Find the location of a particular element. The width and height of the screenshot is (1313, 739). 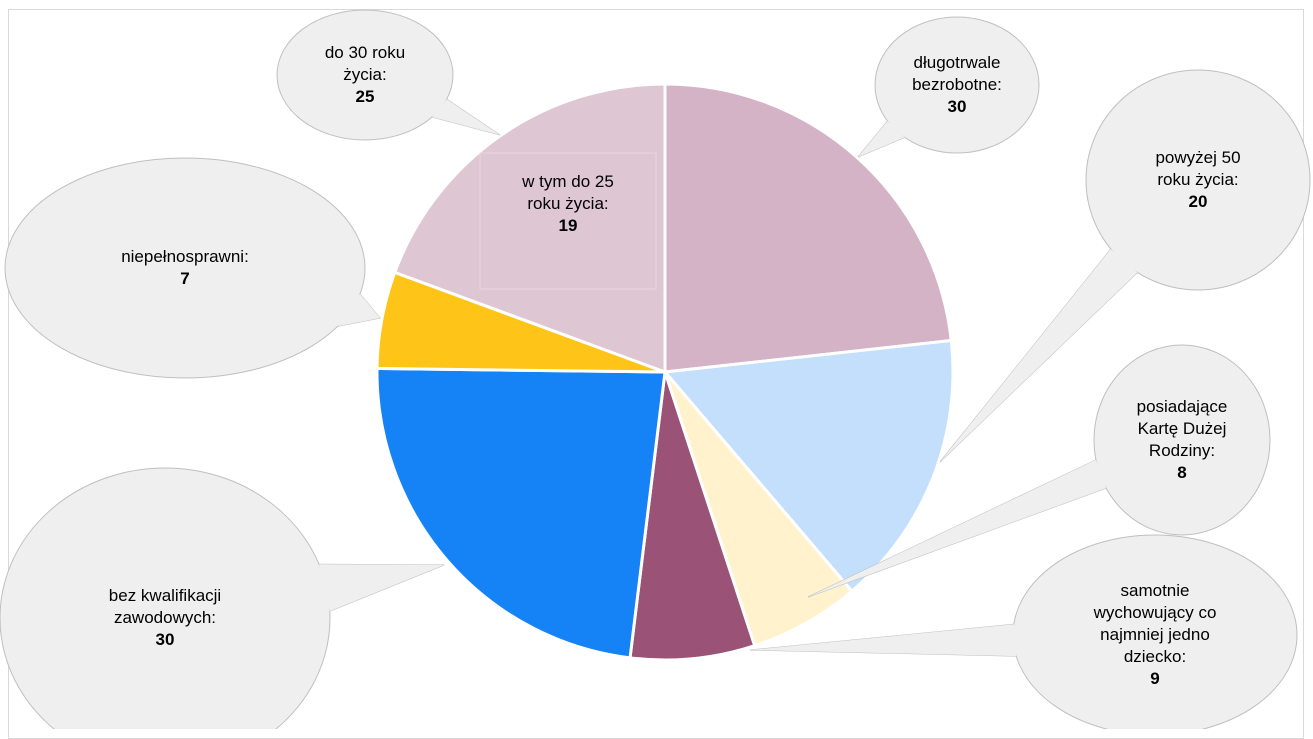

callout-label-line: dziecko: is located at coordinates (1155, 656).